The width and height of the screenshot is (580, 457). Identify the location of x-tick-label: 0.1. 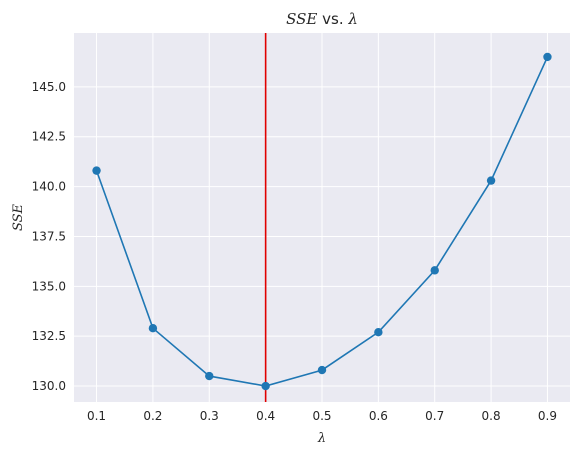
(96, 416).